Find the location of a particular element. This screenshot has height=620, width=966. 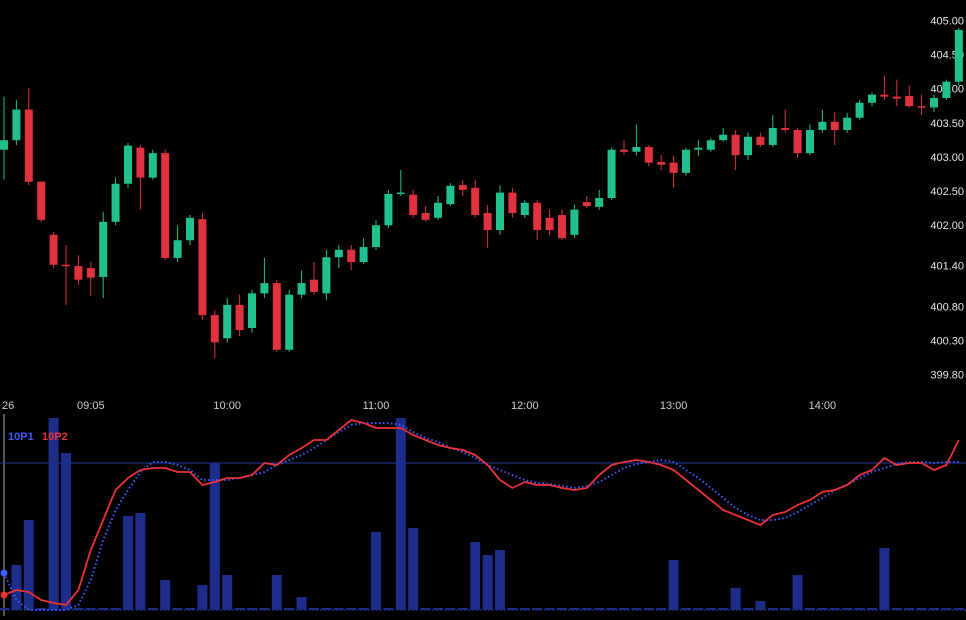

x-tick-label: 09:05 is located at coordinates (91, 406).